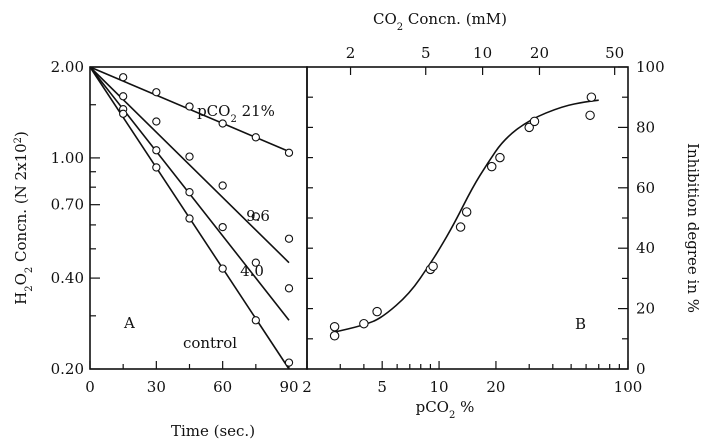  What do you see at coordinates (90, 387) in the screenshot?
I see `panel-a-x-tick-label: 0` at bounding box center [90, 387].